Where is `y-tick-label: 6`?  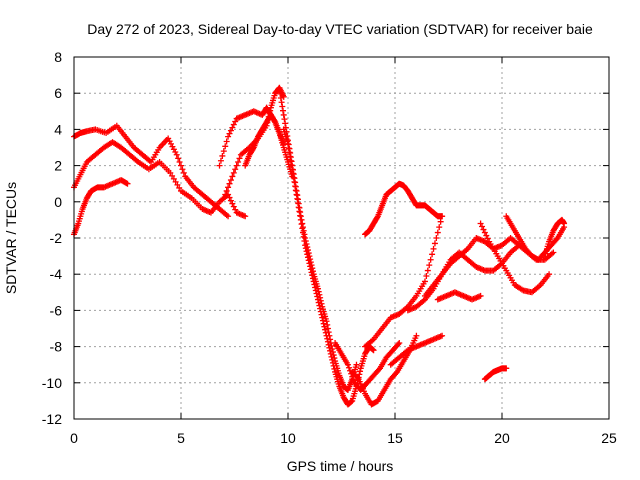
y-tick-label: 6 is located at coordinates (58, 93).